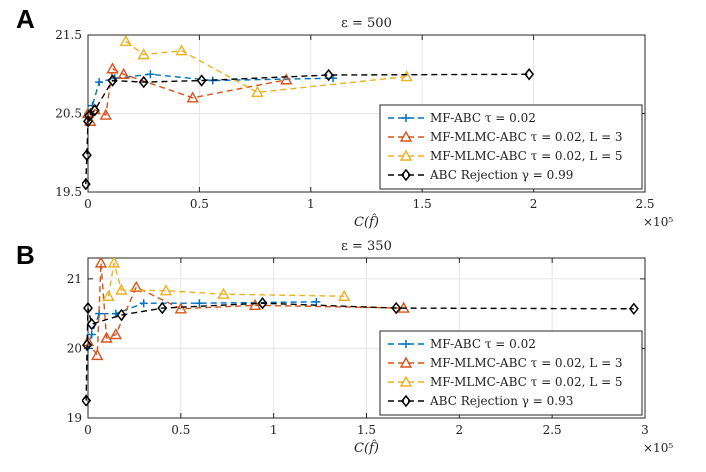 The width and height of the screenshot is (706, 472). I want to click on y-tick-label: 20, so click(74, 348).